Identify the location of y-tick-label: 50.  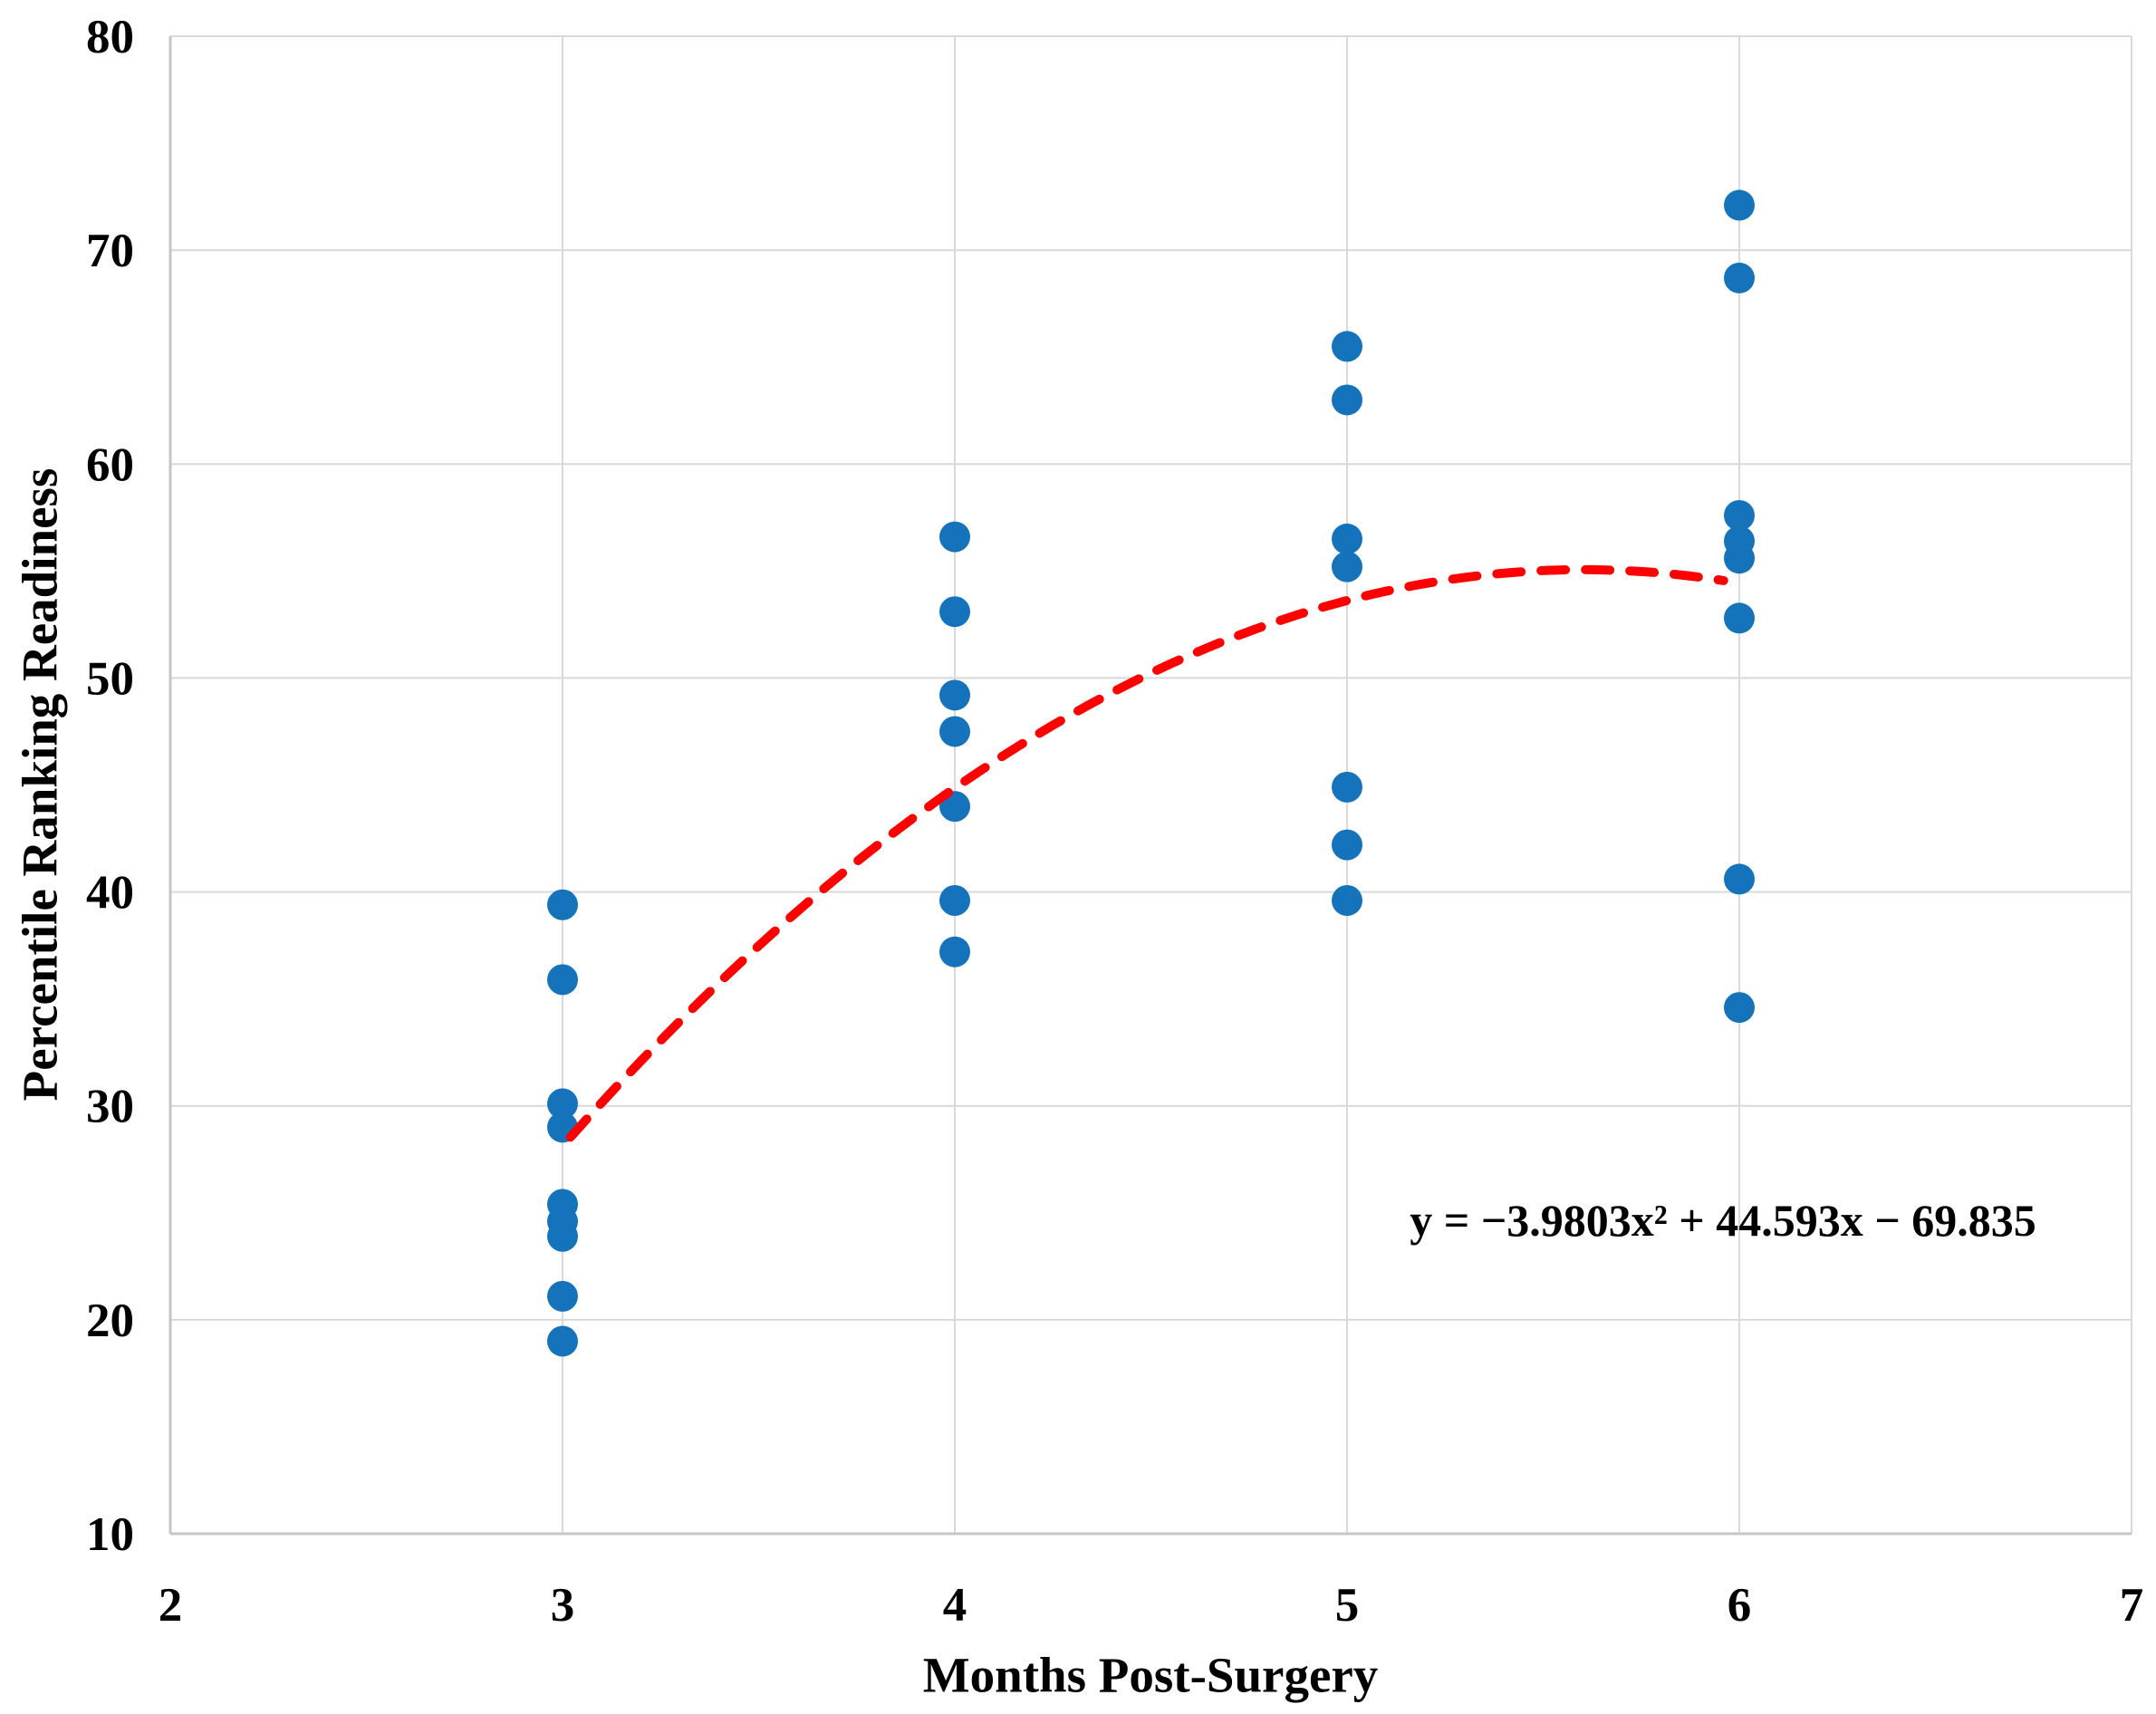
(110, 678).